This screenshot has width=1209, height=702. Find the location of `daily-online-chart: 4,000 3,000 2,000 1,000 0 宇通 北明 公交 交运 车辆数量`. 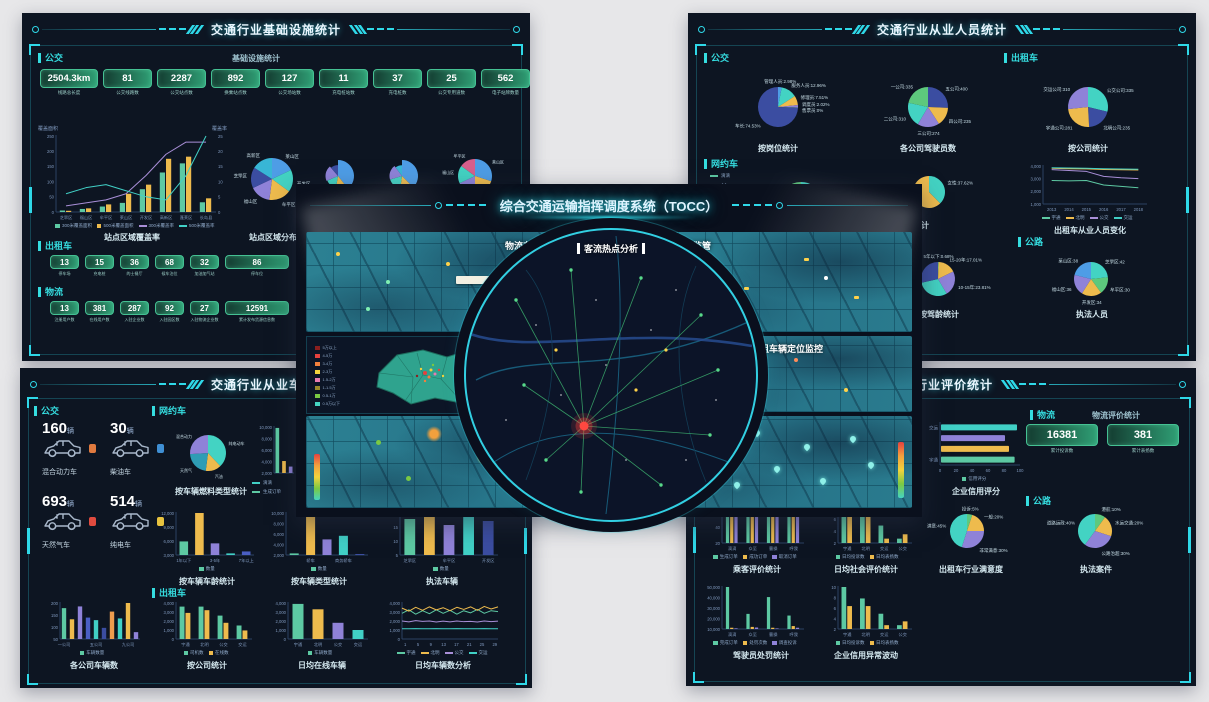

daily-online-chart: 4,000 3,000 2,000 1,000 0 宇通 北明 公交 交运 车辆数量 is located at coordinates (320, 628).